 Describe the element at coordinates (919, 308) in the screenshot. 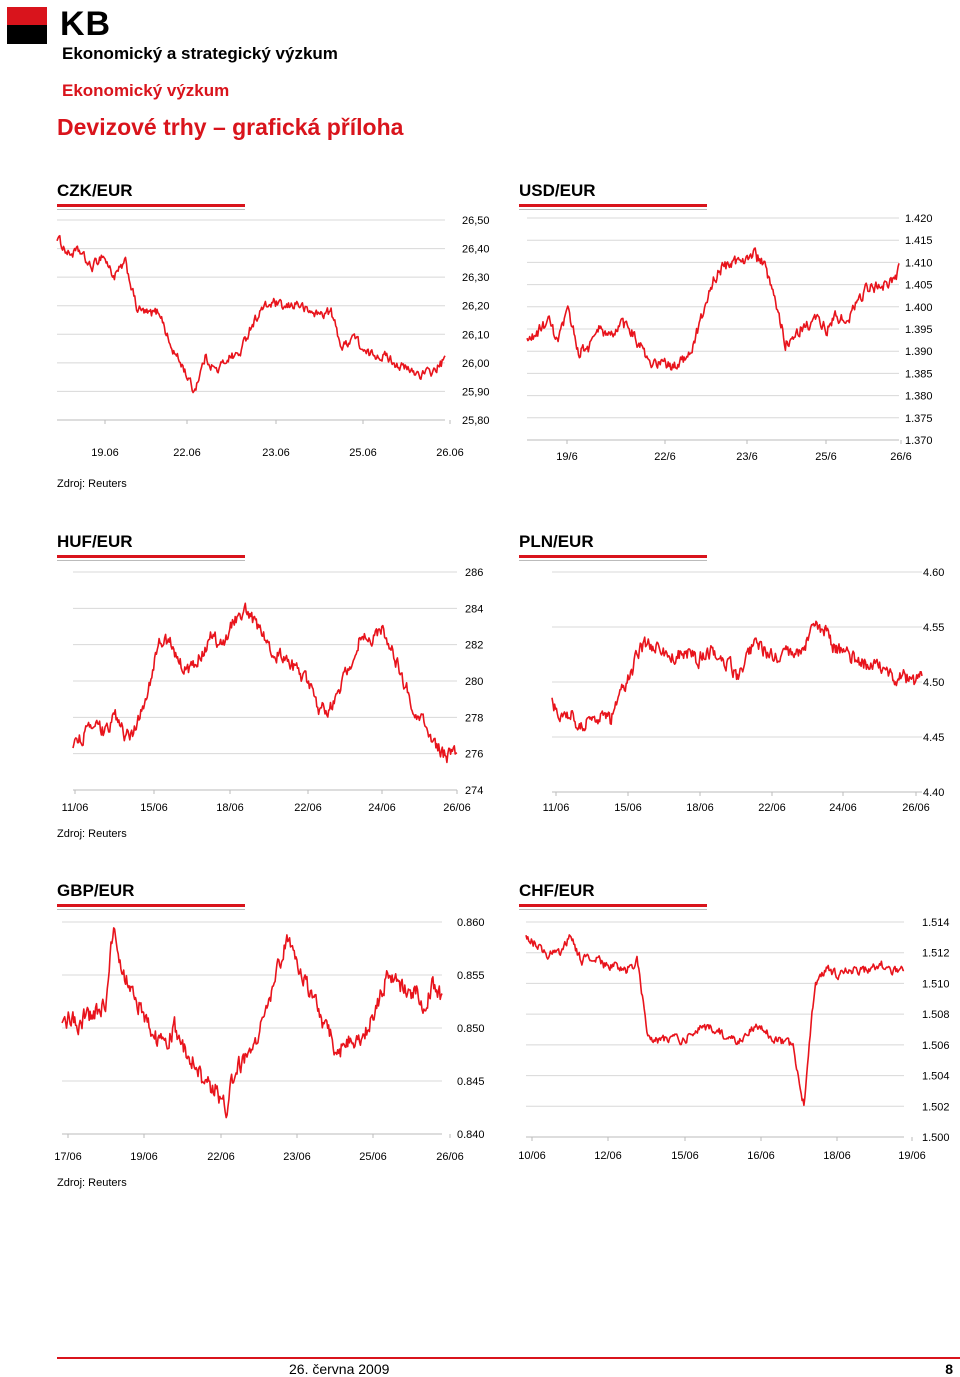

I see `y-tick-label: 1.400` at that location.